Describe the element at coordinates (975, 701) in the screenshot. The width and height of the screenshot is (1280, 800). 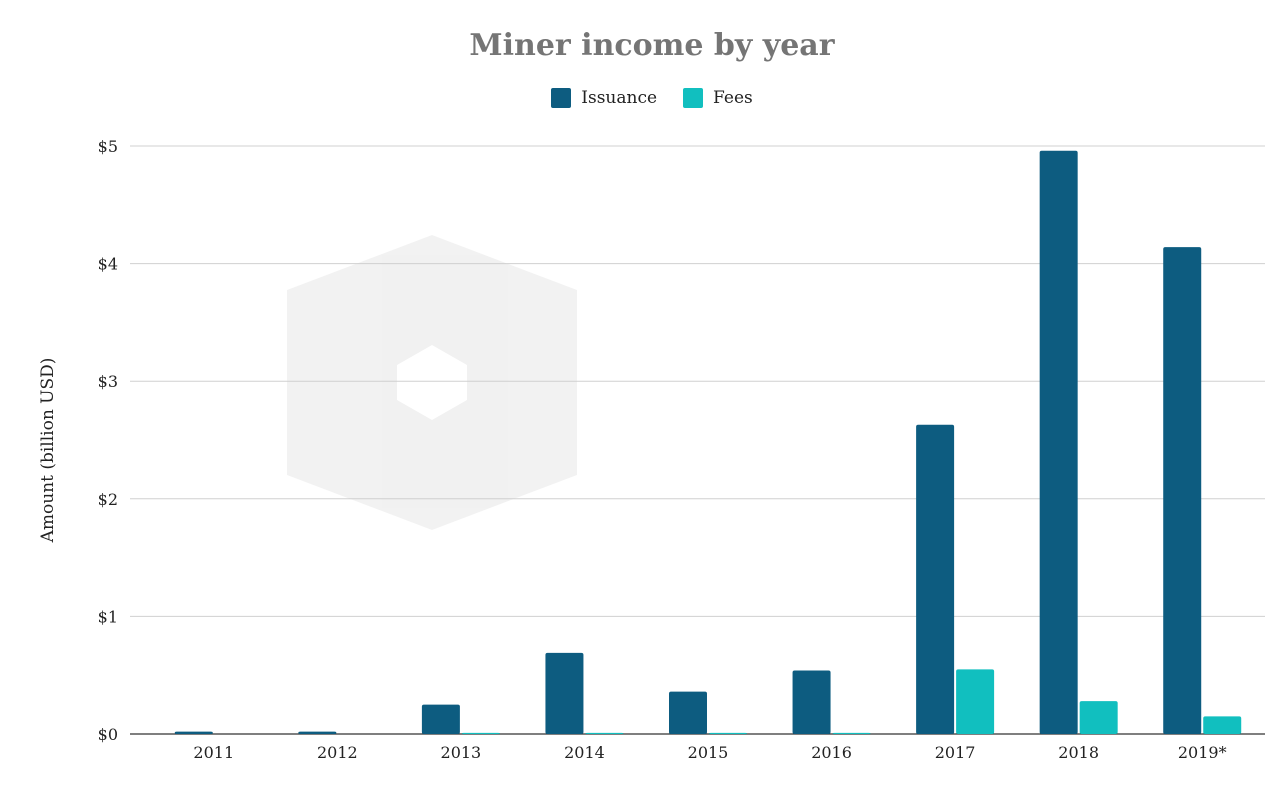
I see `bar-fees-2017` at that location.